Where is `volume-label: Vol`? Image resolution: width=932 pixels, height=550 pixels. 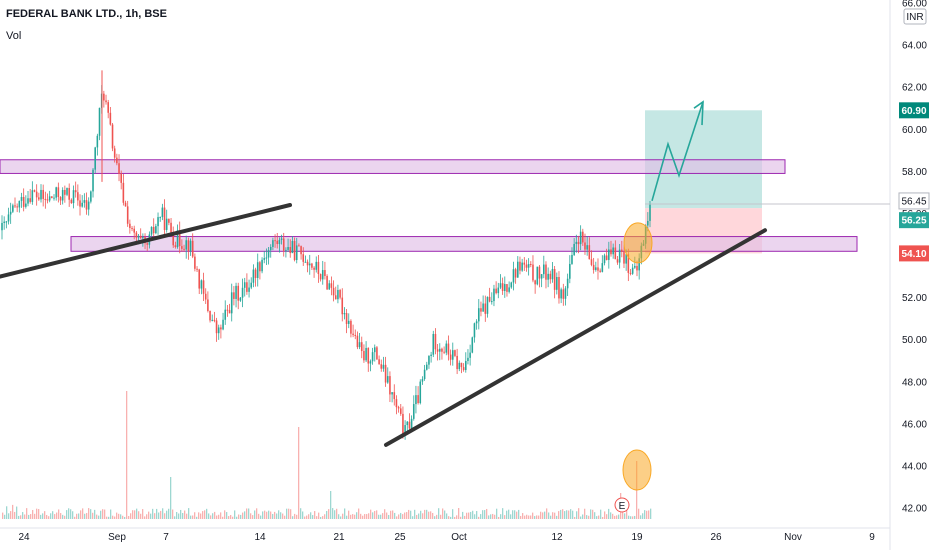
volume-label: Vol is located at coordinates (14, 36).